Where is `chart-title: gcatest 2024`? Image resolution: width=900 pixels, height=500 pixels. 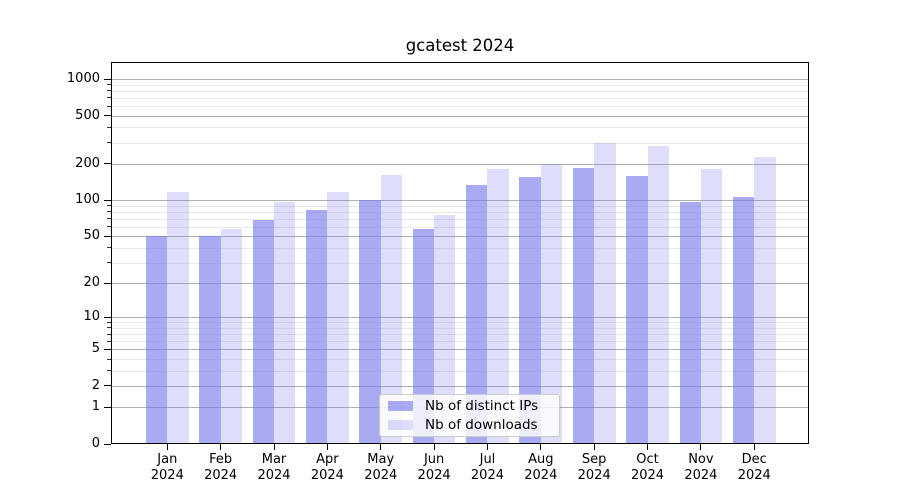 chart-title: gcatest 2024 is located at coordinates (460, 45).